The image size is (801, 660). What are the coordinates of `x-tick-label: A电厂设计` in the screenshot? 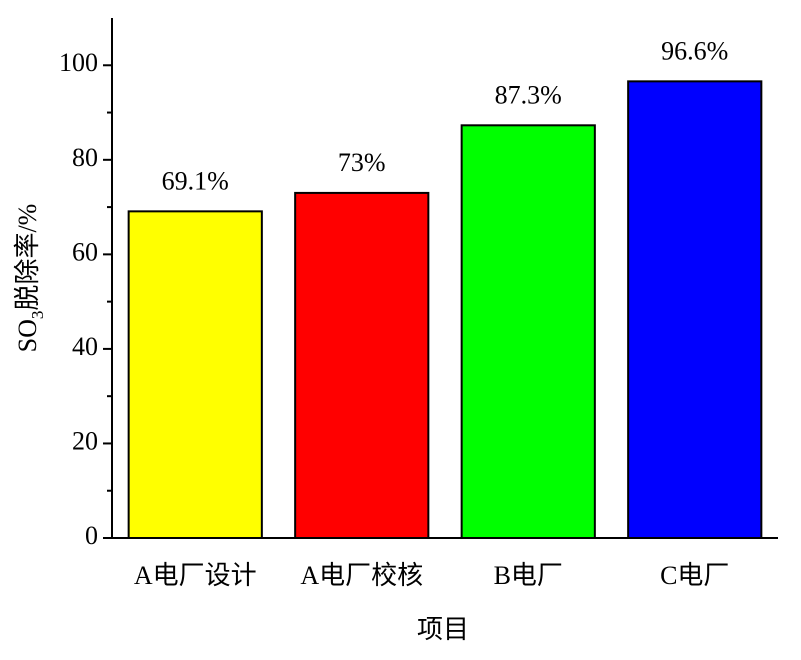 It's located at (195, 575).